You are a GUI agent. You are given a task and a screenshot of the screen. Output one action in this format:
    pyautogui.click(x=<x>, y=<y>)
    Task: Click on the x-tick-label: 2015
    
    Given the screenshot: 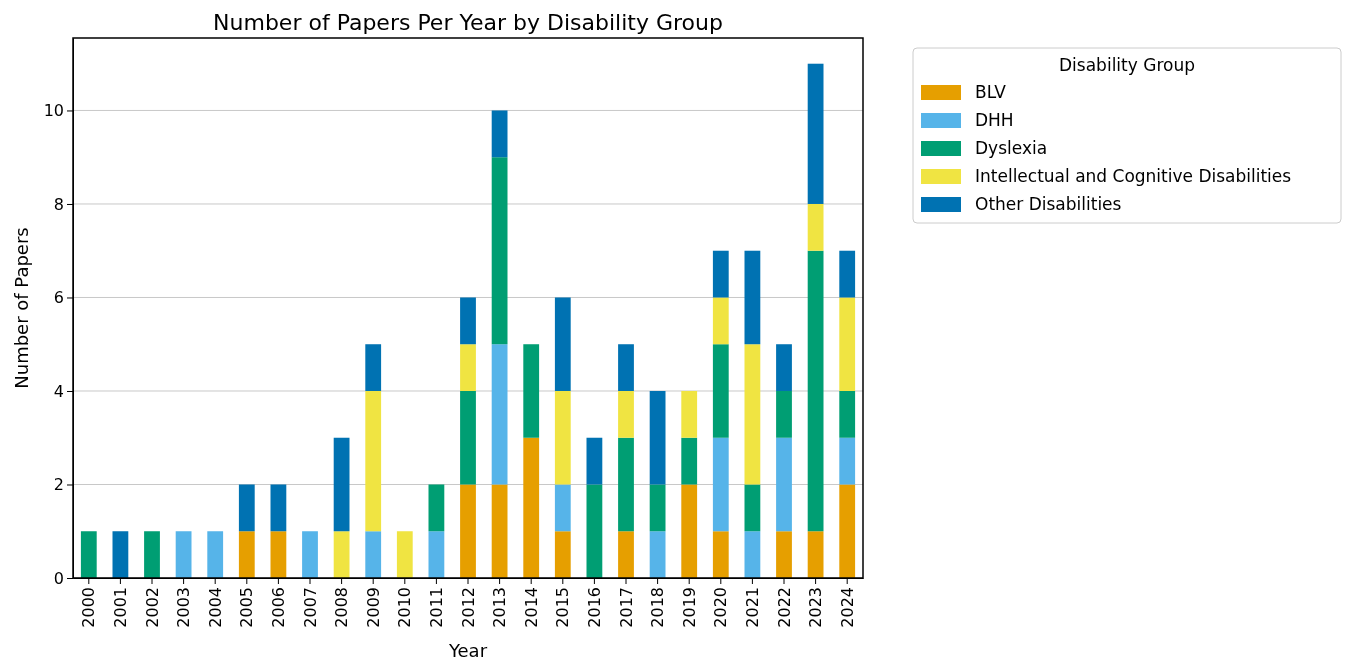 What is the action you would take?
    pyautogui.click(x=563, y=607)
    